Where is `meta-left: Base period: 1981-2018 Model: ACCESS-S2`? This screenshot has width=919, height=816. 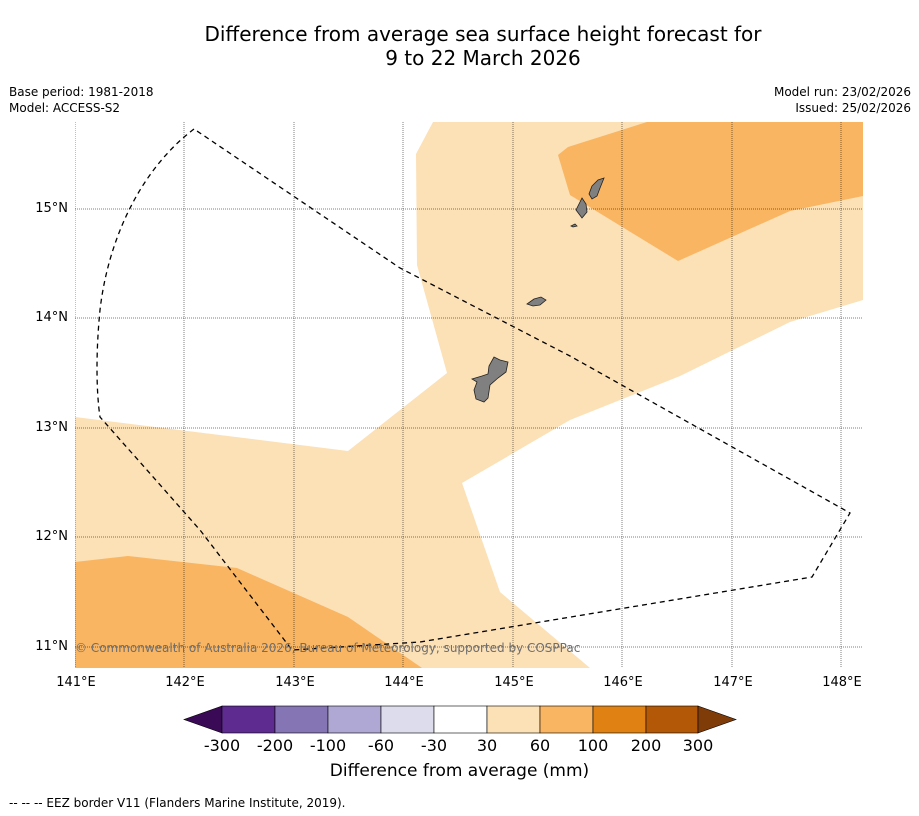
meta-left: Base period: 1981-2018 Model: ACCESS-S2 is located at coordinates (81, 100).